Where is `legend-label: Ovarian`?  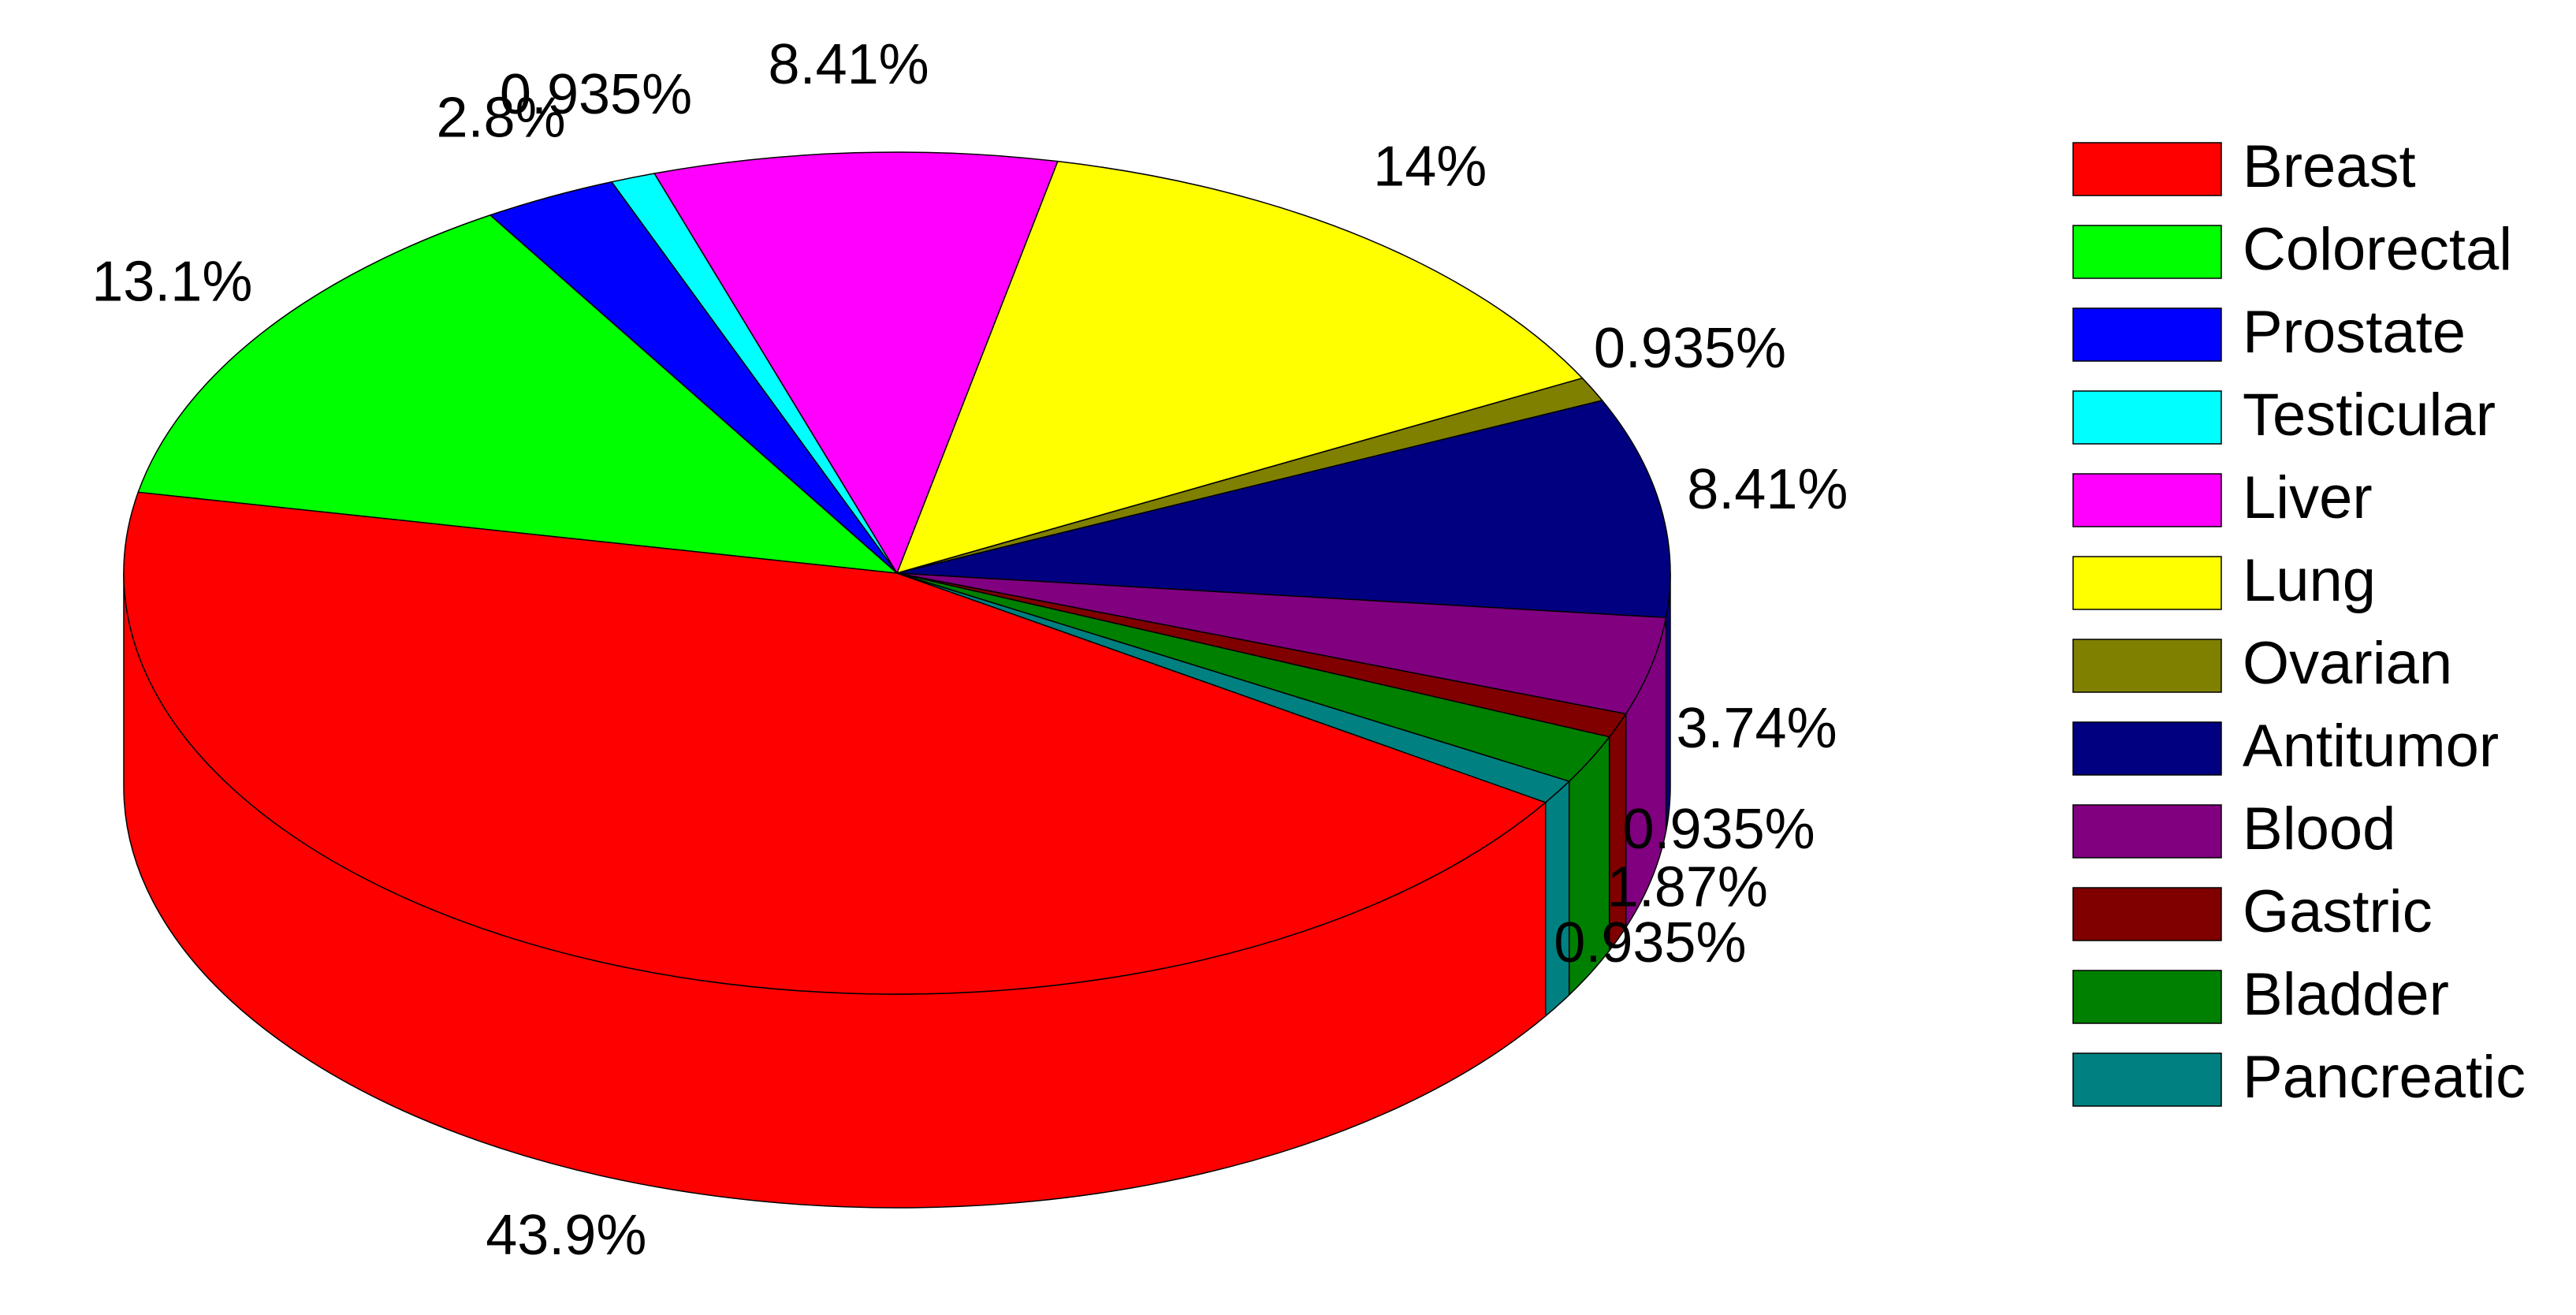 legend-label: Ovarian is located at coordinates (2347, 663).